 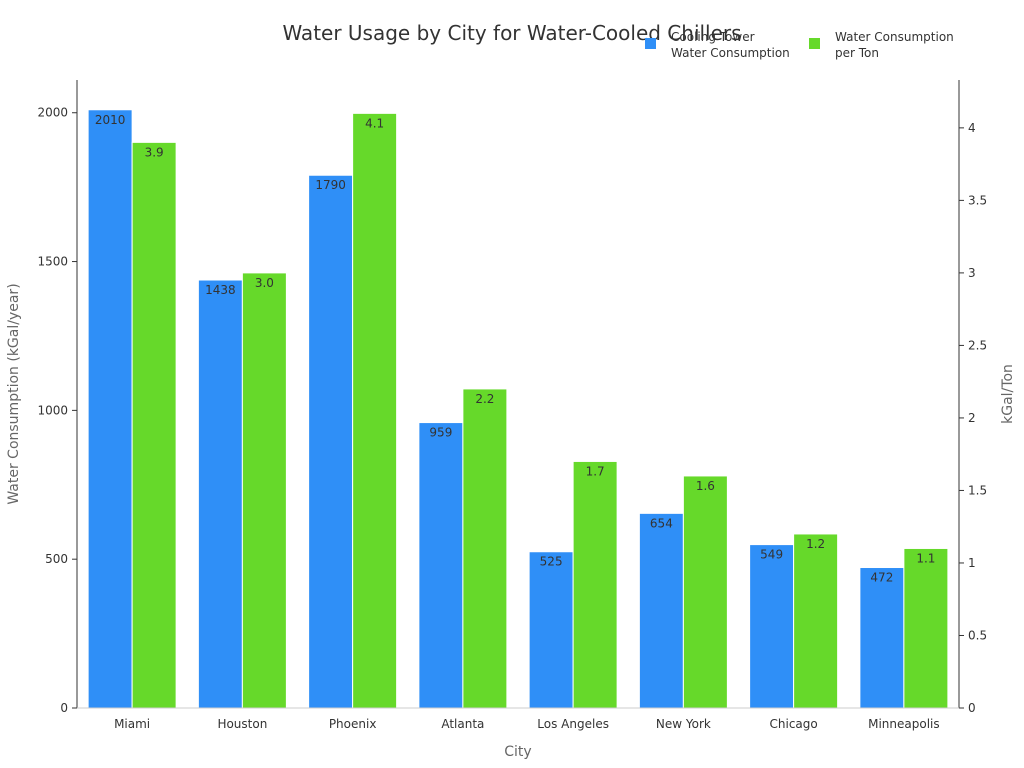 I want to click on data-label-per-ton-3: 2.2, so click(x=484, y=399).